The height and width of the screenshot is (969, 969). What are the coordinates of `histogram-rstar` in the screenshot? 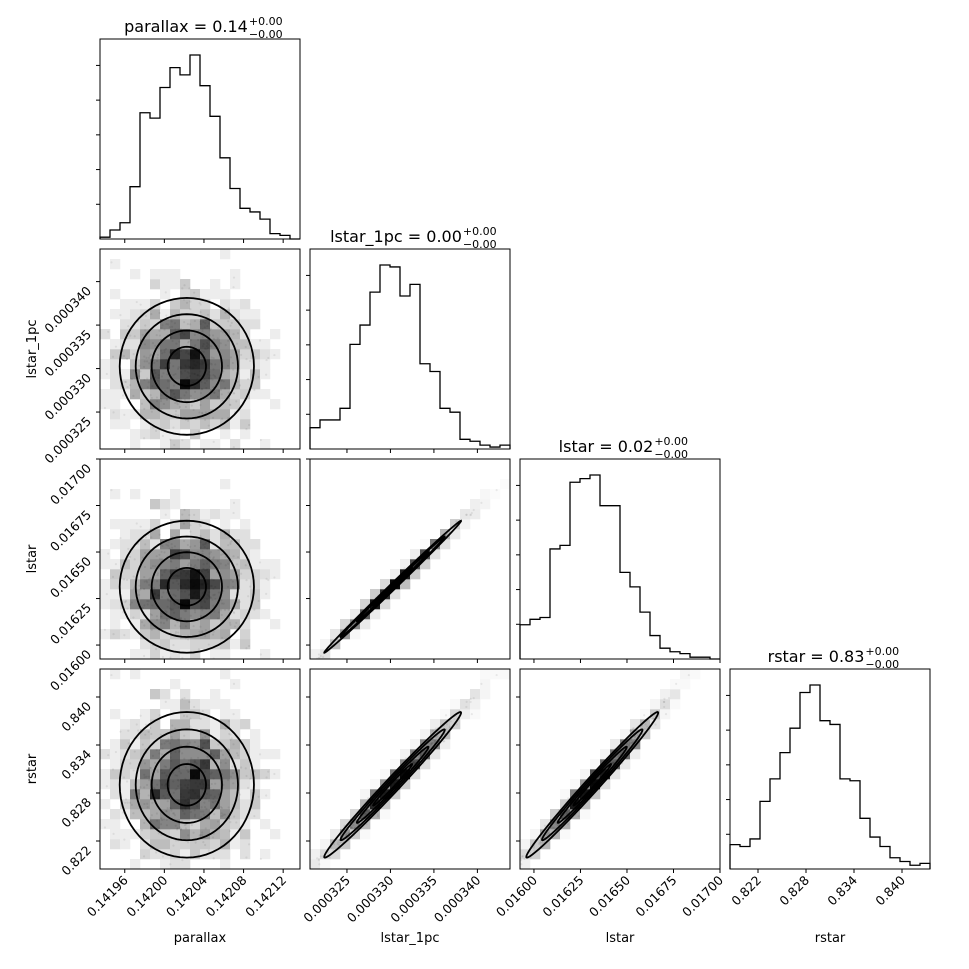 It's located at (830, 776).